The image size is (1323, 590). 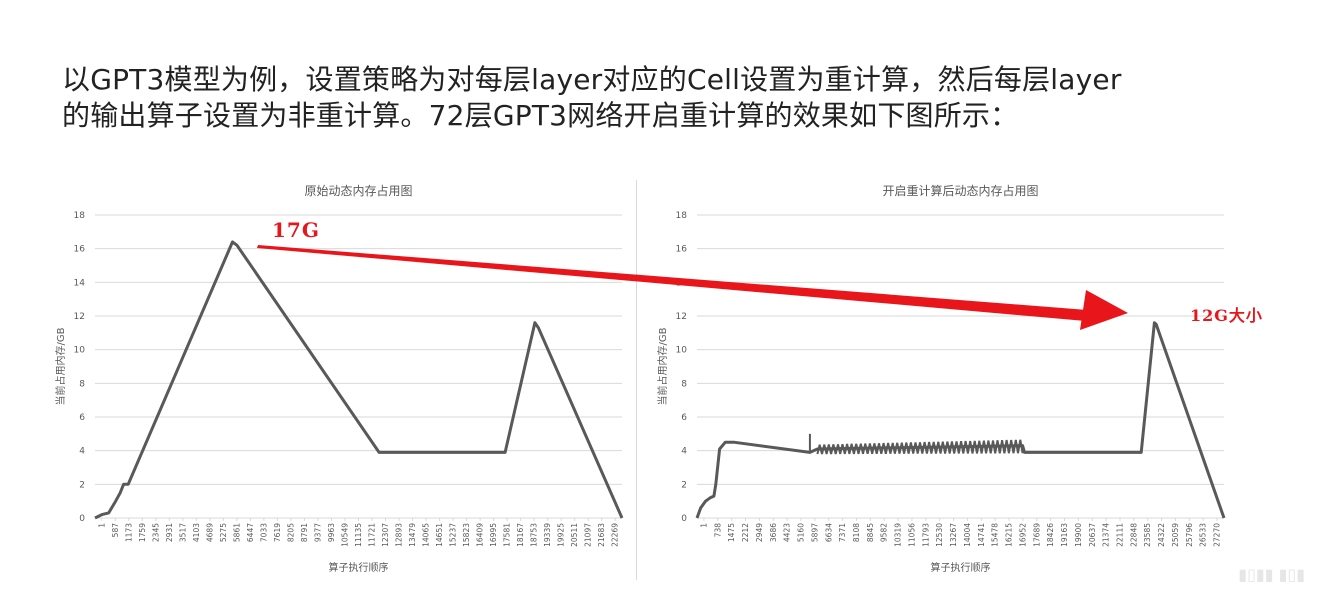 I want to click on x-tick-label: 10319, so click(x=898, y=535).